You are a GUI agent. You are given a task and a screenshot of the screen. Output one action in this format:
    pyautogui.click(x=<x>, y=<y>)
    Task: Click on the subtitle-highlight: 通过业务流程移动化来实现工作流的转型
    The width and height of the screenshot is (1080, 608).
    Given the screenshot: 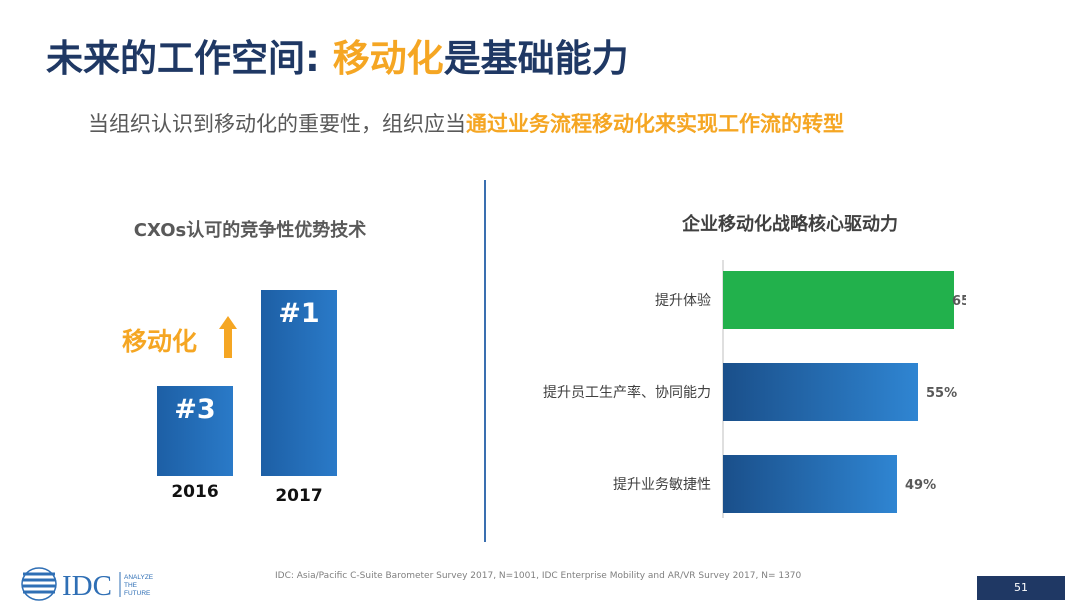 What is the action you would take?
    pyautogui.click(x=655, y=124)
    